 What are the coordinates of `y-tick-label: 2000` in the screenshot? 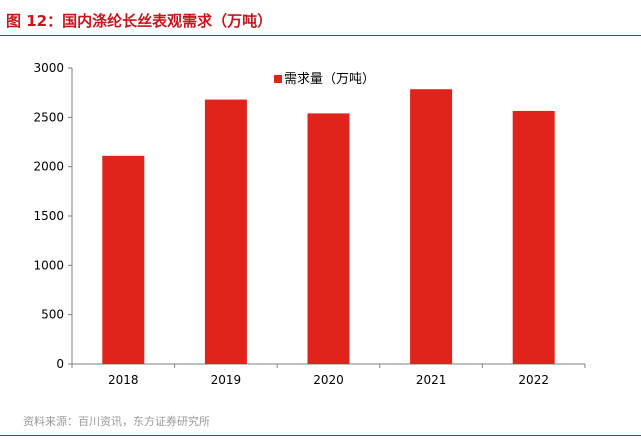 It's located at (48, 167).